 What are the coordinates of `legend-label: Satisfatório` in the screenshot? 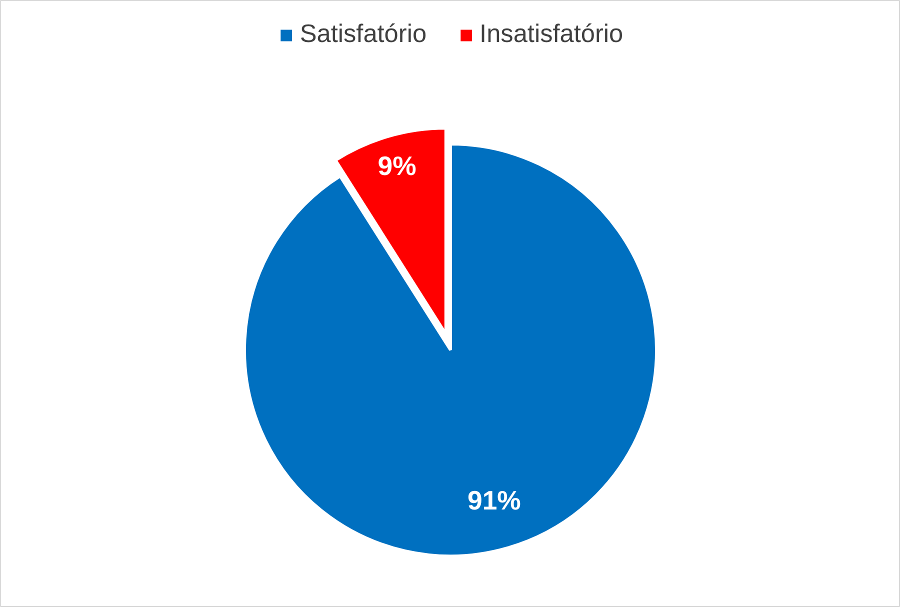 It's located at (363, 34).